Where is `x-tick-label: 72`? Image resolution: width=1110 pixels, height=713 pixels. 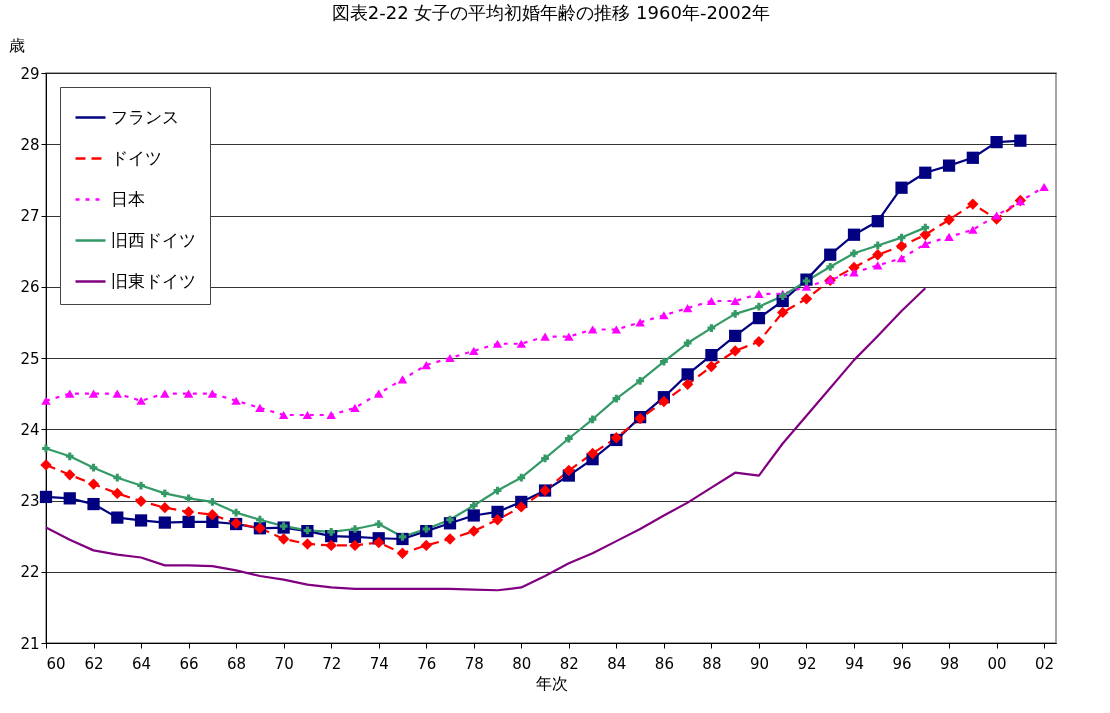
x-tick-label: 72 is located at coordinates (332, 663).